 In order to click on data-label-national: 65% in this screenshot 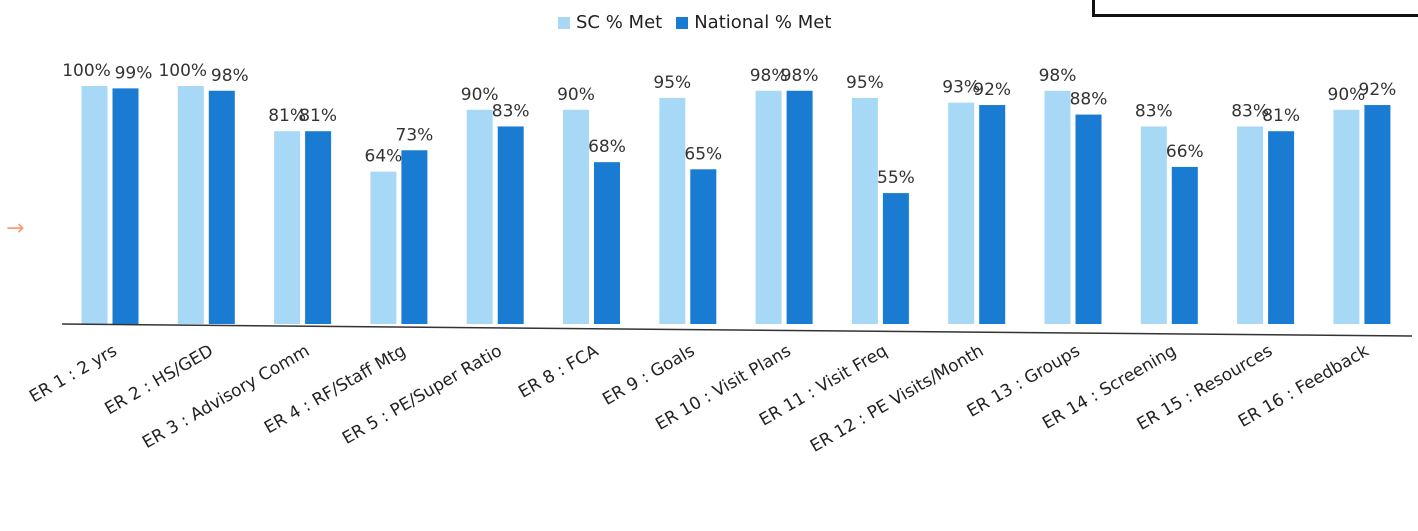, I will do `click(703, 154)`.